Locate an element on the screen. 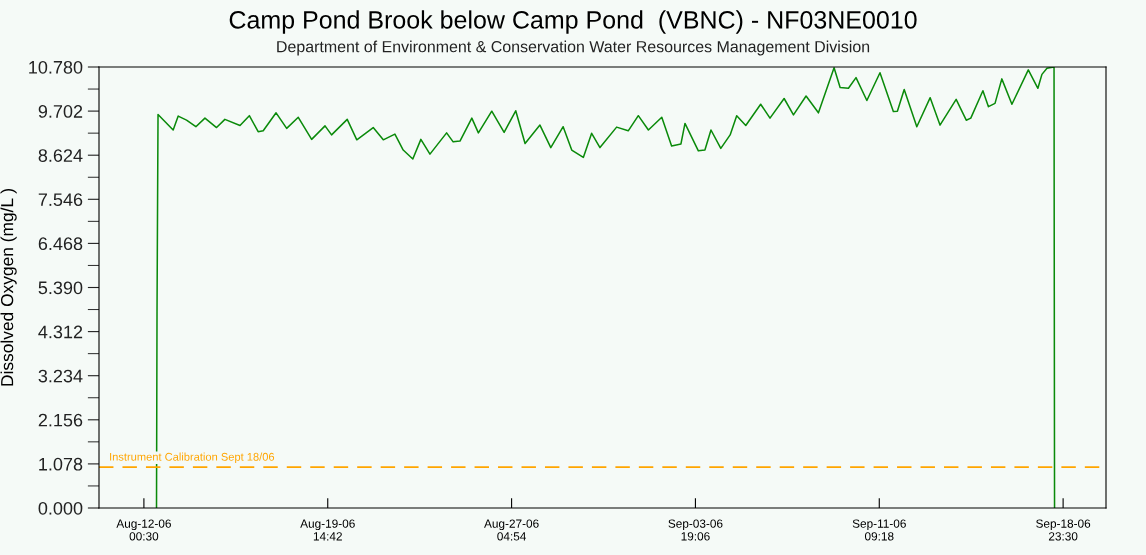 Image resolution: width=1146 pixels, height=555 pixels. x-tick-label: Sep-11-06 09:18 is located at coordinates (879, 530).